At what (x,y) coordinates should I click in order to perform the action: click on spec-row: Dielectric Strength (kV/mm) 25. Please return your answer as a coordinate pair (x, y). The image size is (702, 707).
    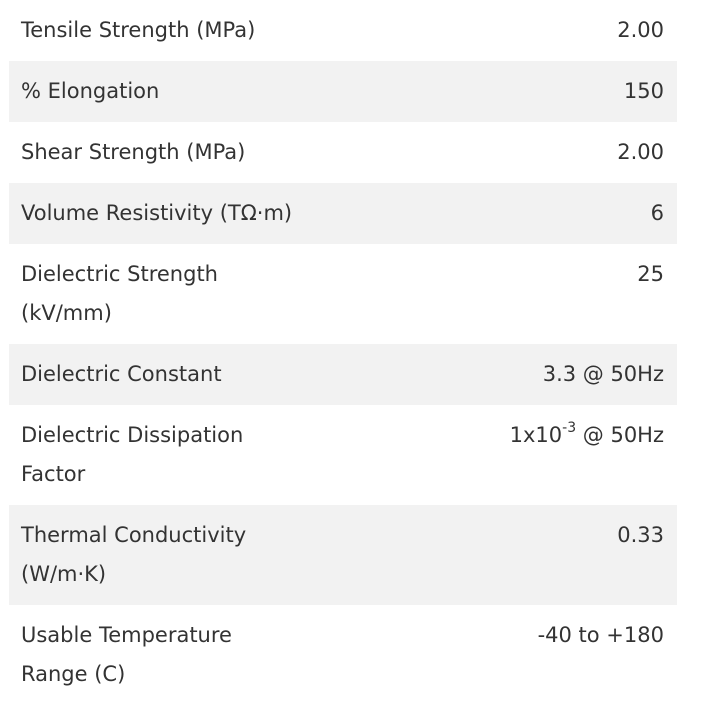
    Looking at the image, I should click on (343, 294).